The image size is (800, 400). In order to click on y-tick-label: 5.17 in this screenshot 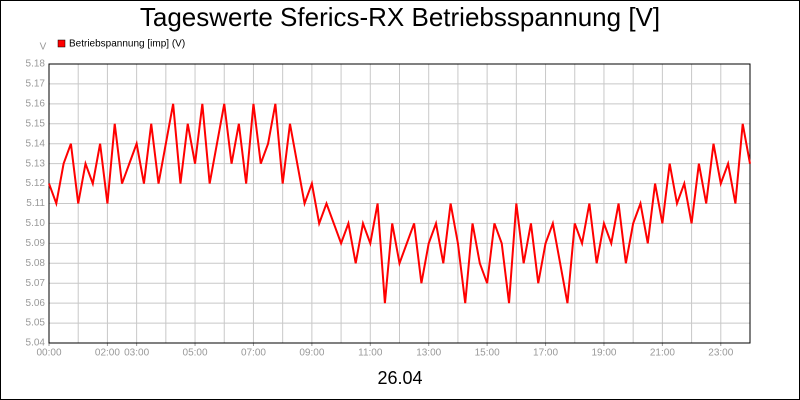, I will do `click(36, 84)`.